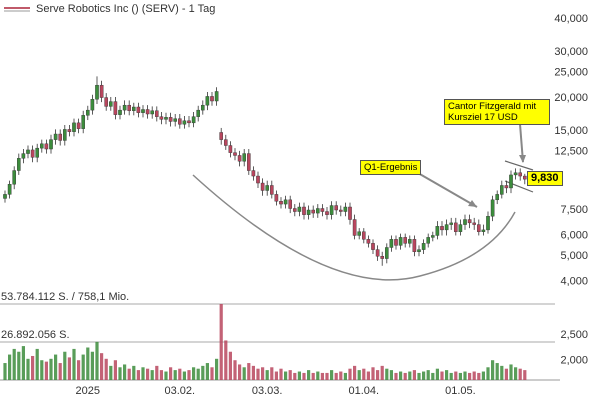 The image size is (599, 400). Describe the element at coordinates (574, 361) in the screenshot. I see `y-tick-label: 2,000` at that location.